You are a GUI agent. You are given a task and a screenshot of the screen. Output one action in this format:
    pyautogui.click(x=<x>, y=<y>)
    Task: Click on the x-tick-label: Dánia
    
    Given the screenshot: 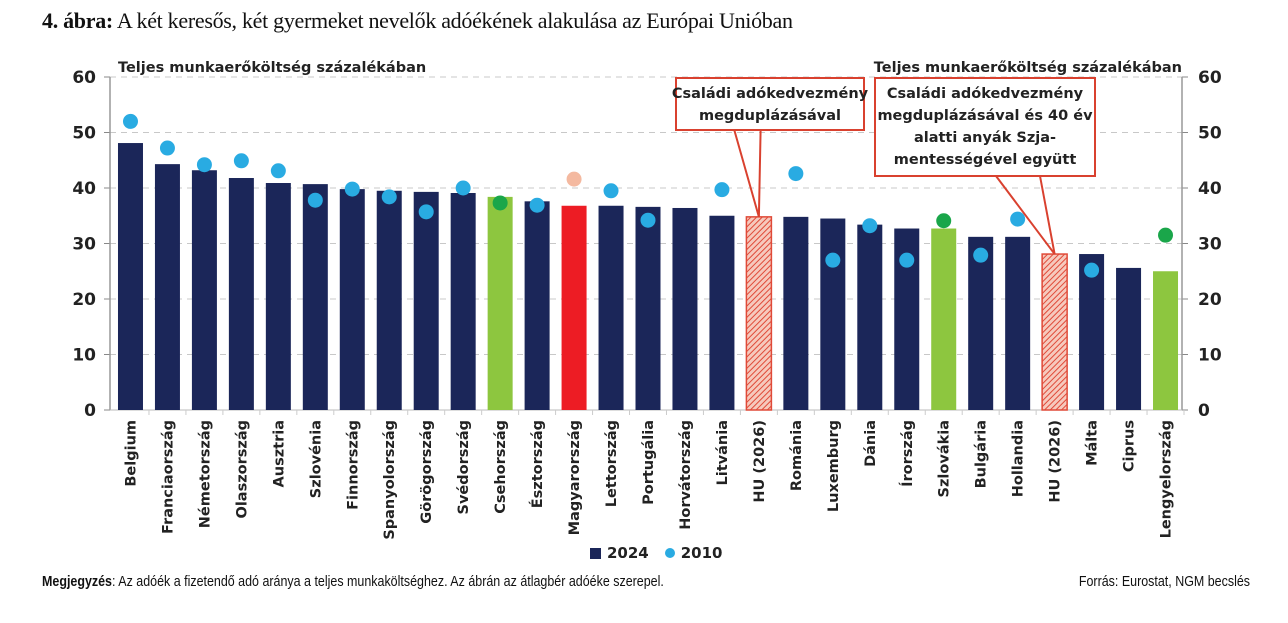 What is the action you would take?
    pyautogui.click(x=871, y=443)
    